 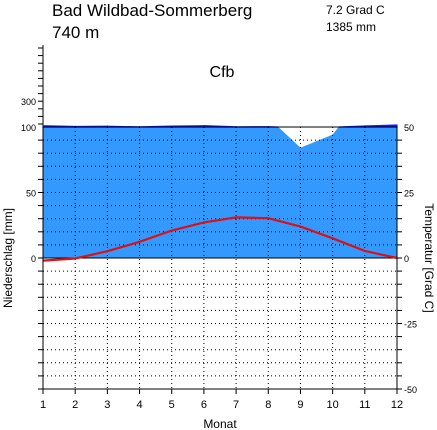 I want to click on station-elevation: 740 m, so click(x=75, y=32).